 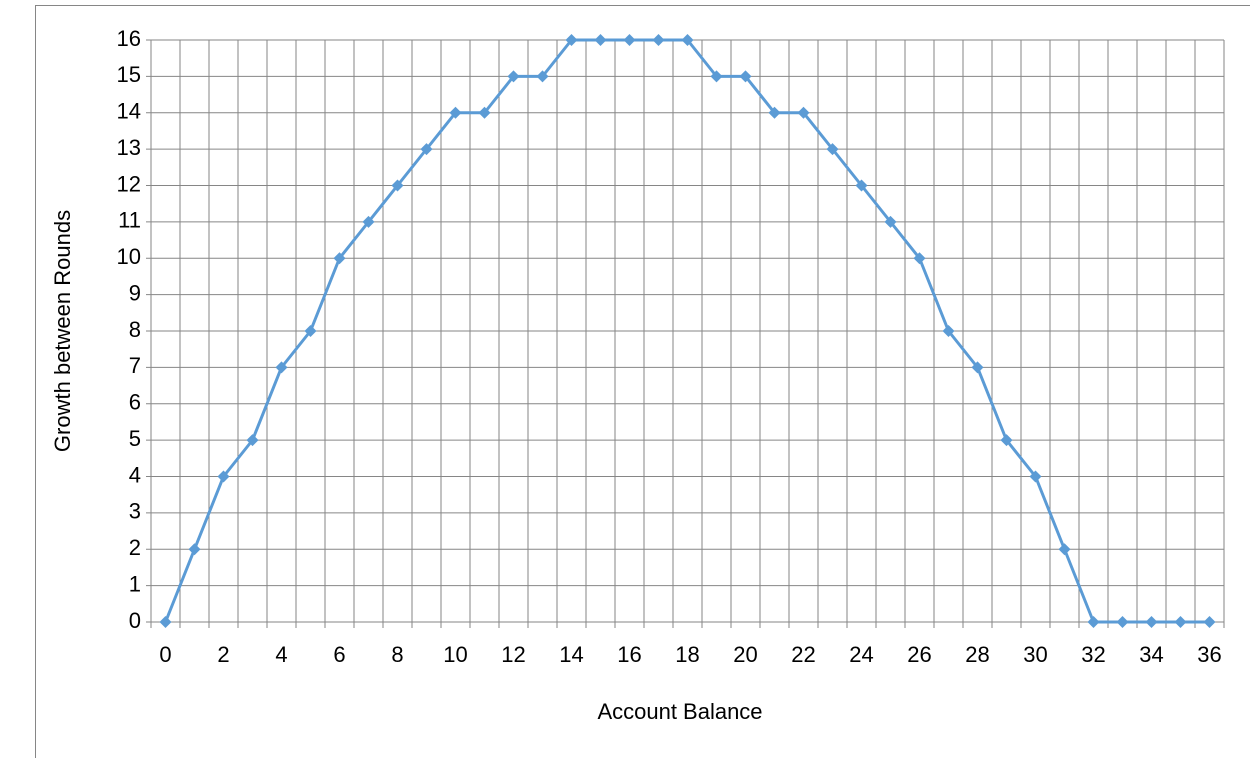 What do you see at coordinates (339, 654) in the screenshot?
I see `x-tick-label: 6` at bounding box center [339, 654].